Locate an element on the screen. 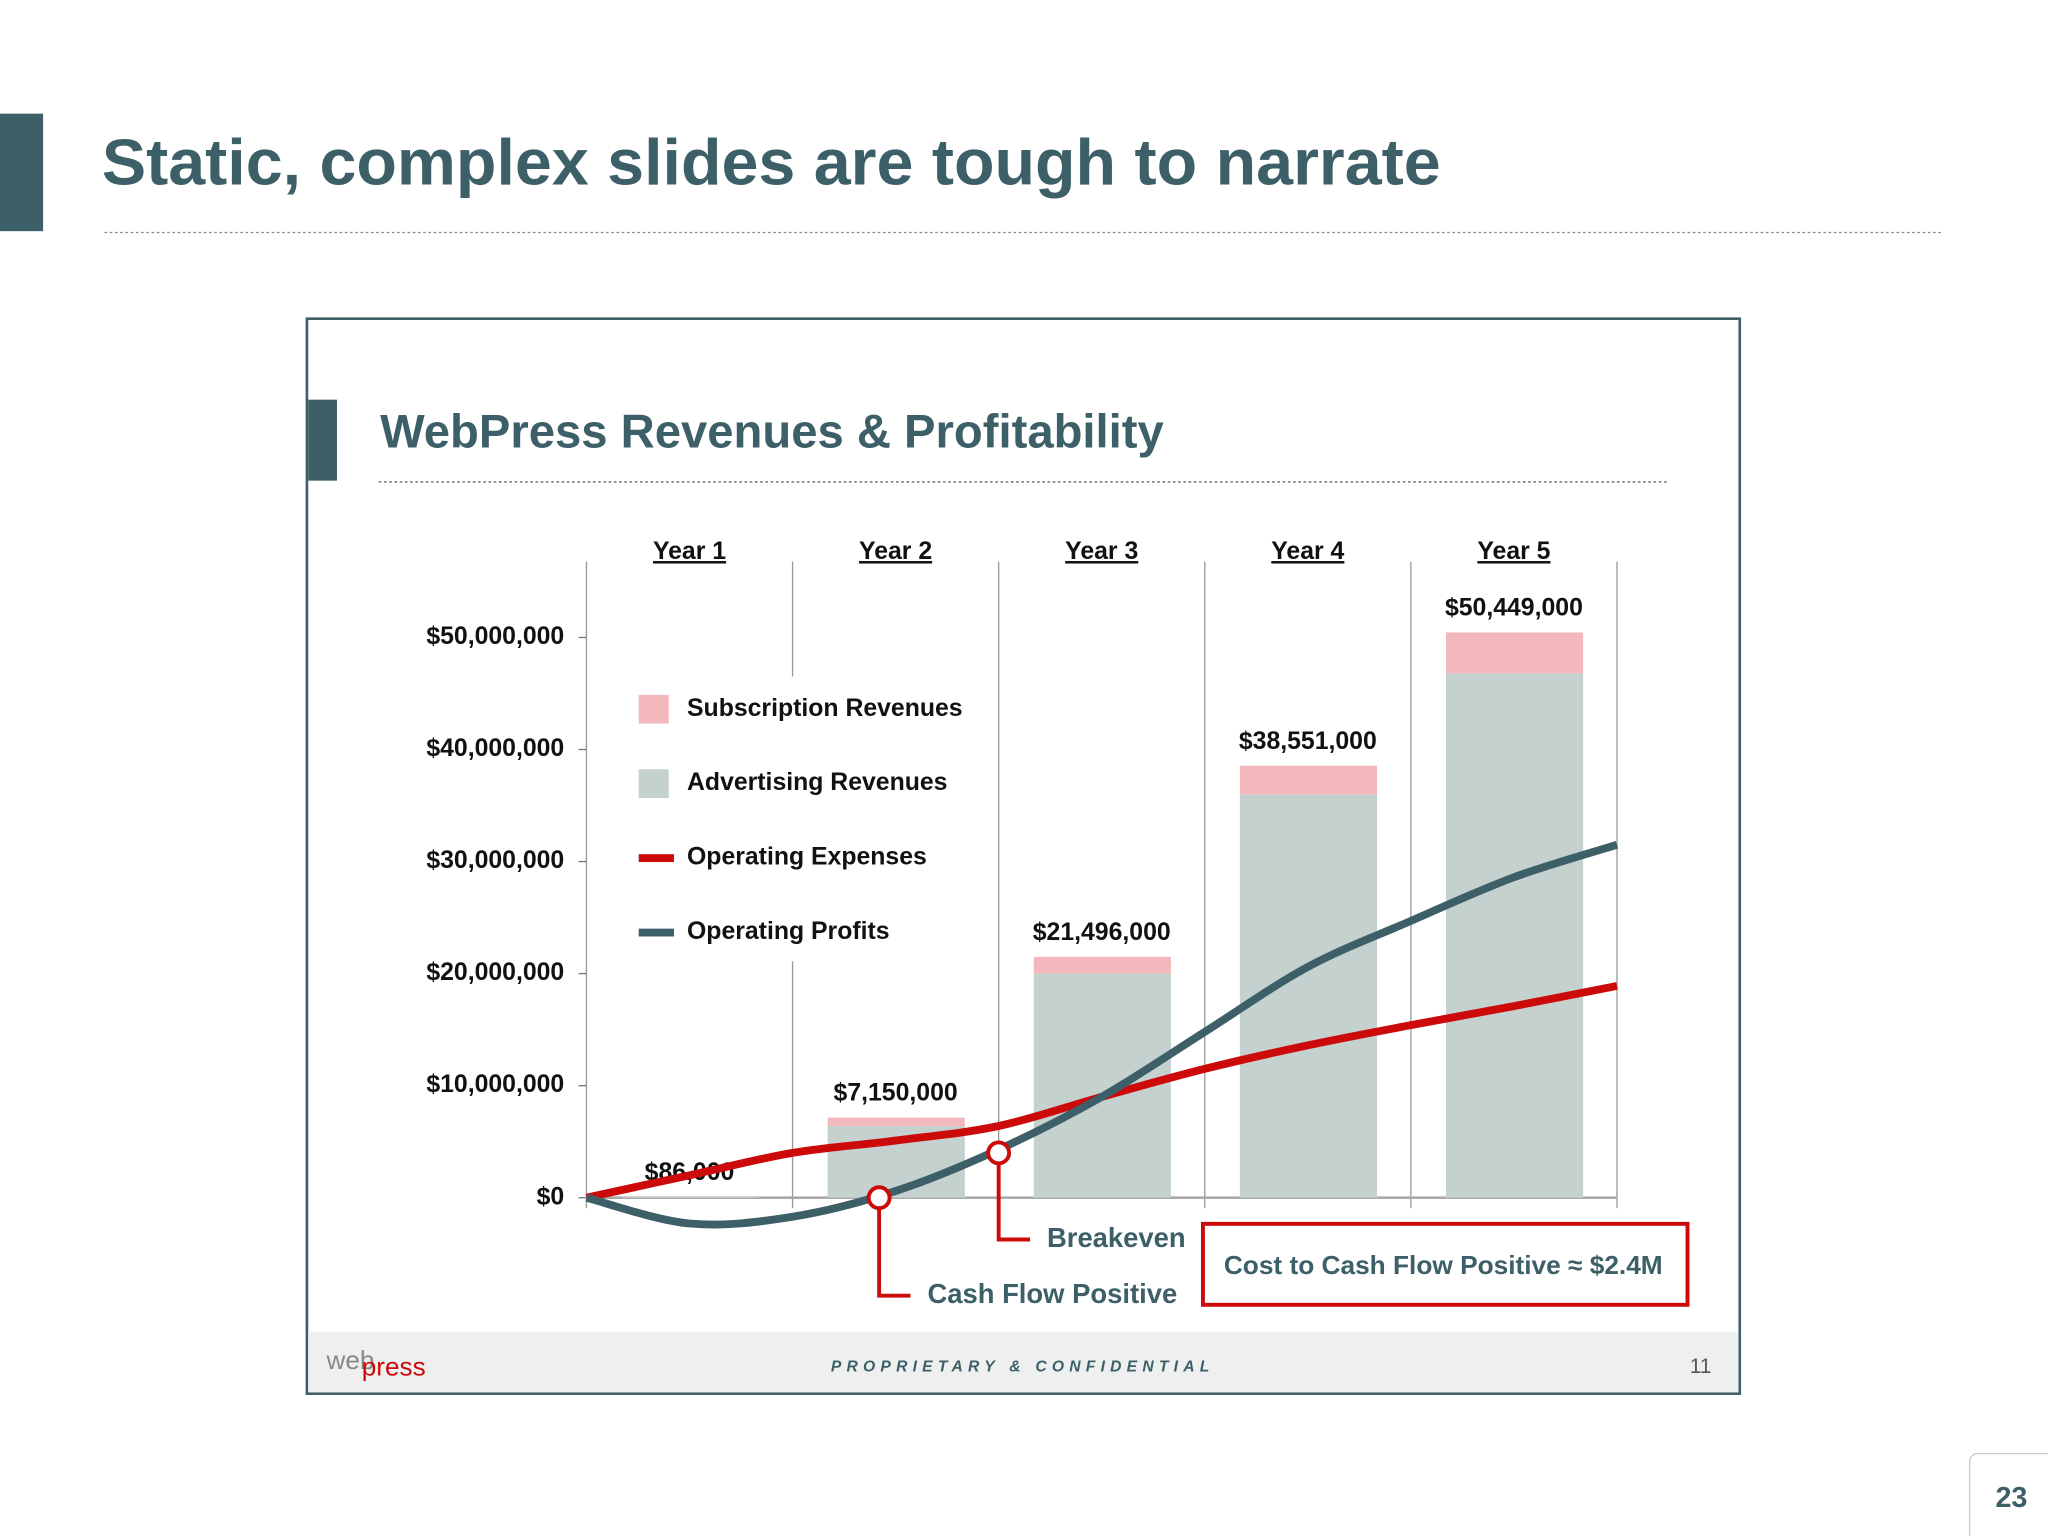  footer-text: PROPRIETARY & CONFIDENTIAL is located at coordinates (1023, 1367).